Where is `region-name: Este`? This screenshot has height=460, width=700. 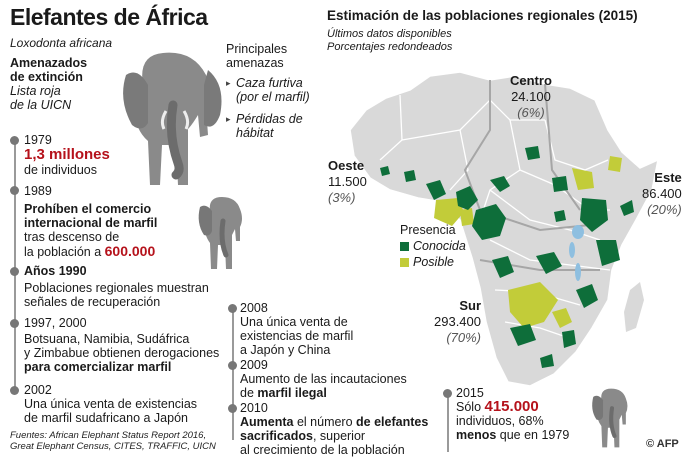 region-name: Este is located at coordinates (668, 177).